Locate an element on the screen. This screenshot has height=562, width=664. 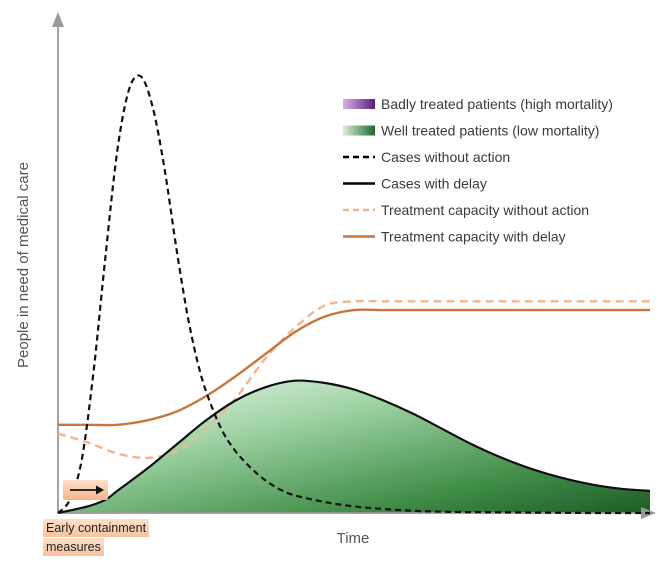
y-axis-title: People in need of medical care is located at coordinates (23, 265).